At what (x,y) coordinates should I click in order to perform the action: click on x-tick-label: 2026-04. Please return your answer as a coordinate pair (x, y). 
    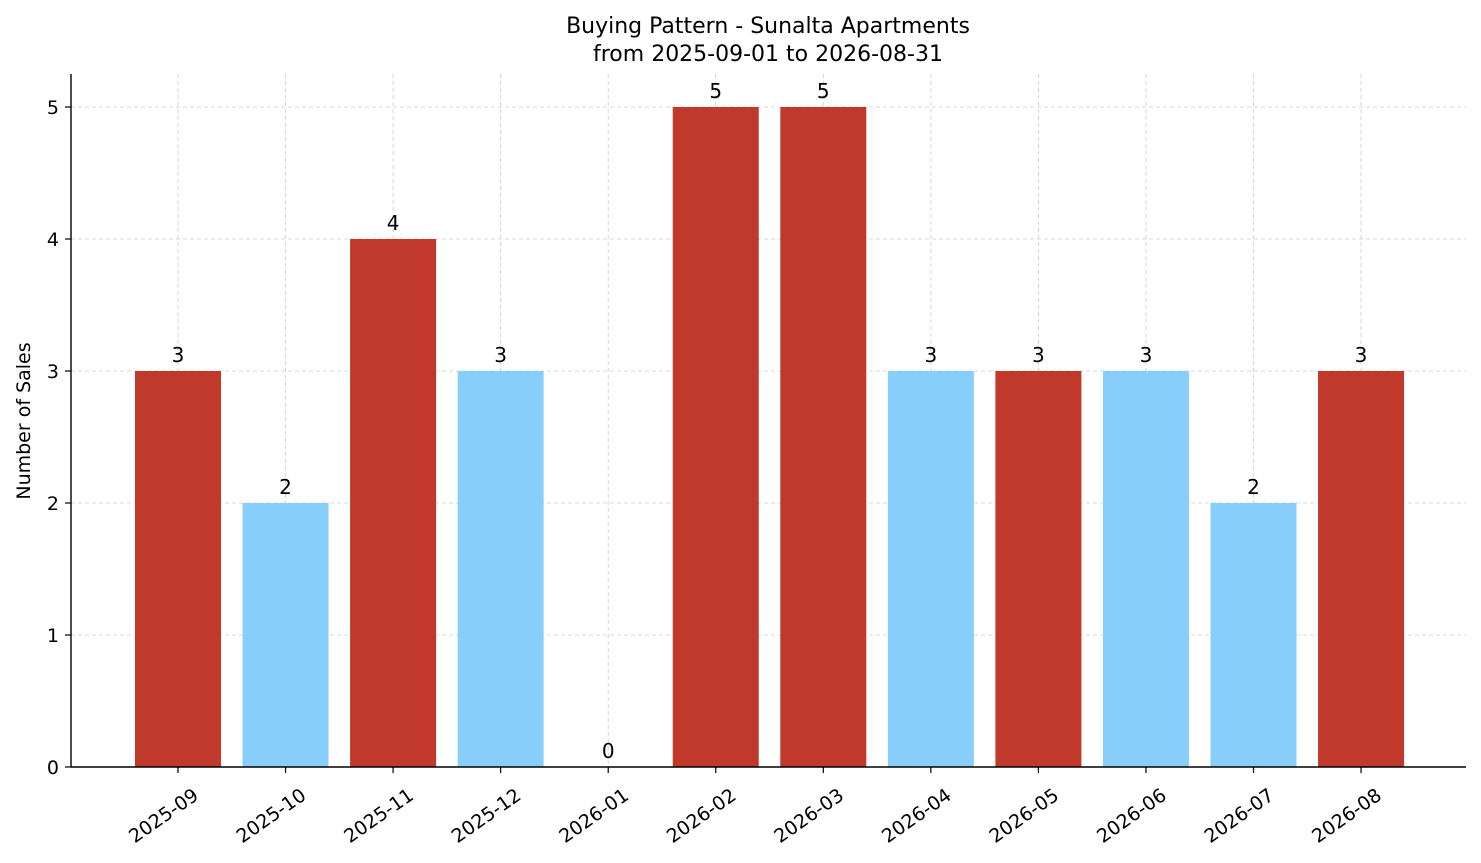
    Looking at the image, I should click on (917, 816).